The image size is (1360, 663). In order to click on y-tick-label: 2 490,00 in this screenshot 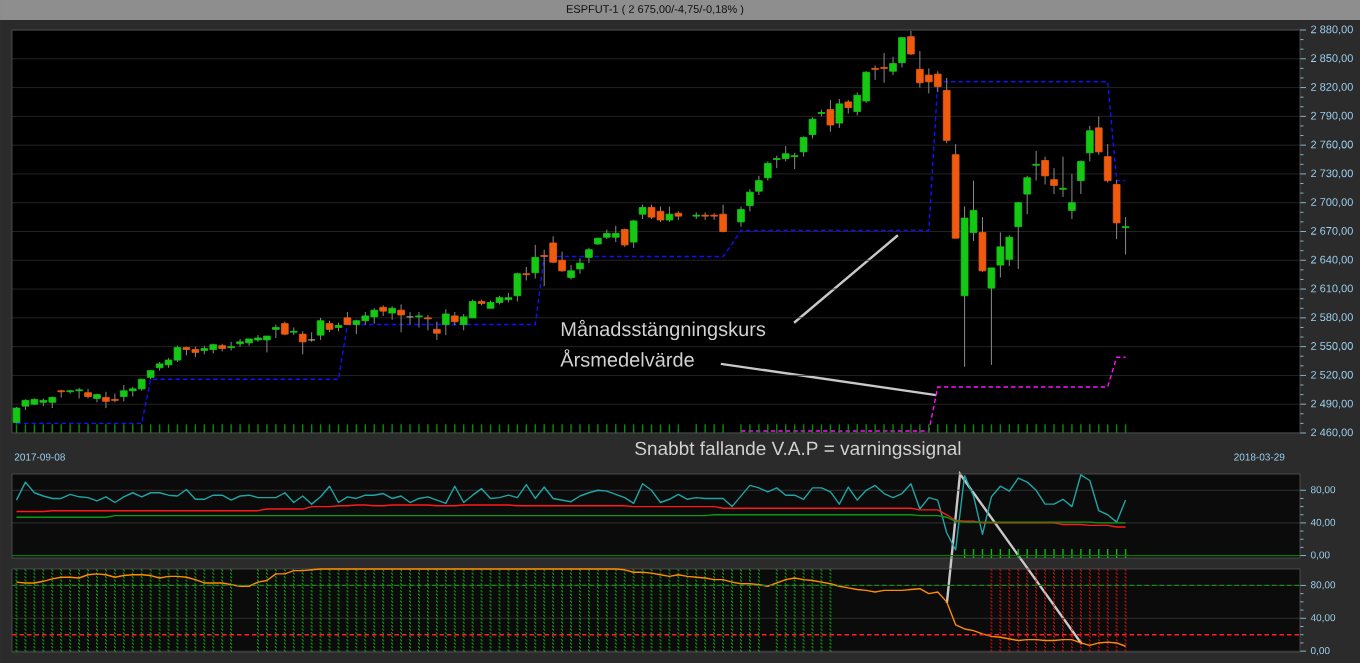, I will do `click(1332, 404)`.